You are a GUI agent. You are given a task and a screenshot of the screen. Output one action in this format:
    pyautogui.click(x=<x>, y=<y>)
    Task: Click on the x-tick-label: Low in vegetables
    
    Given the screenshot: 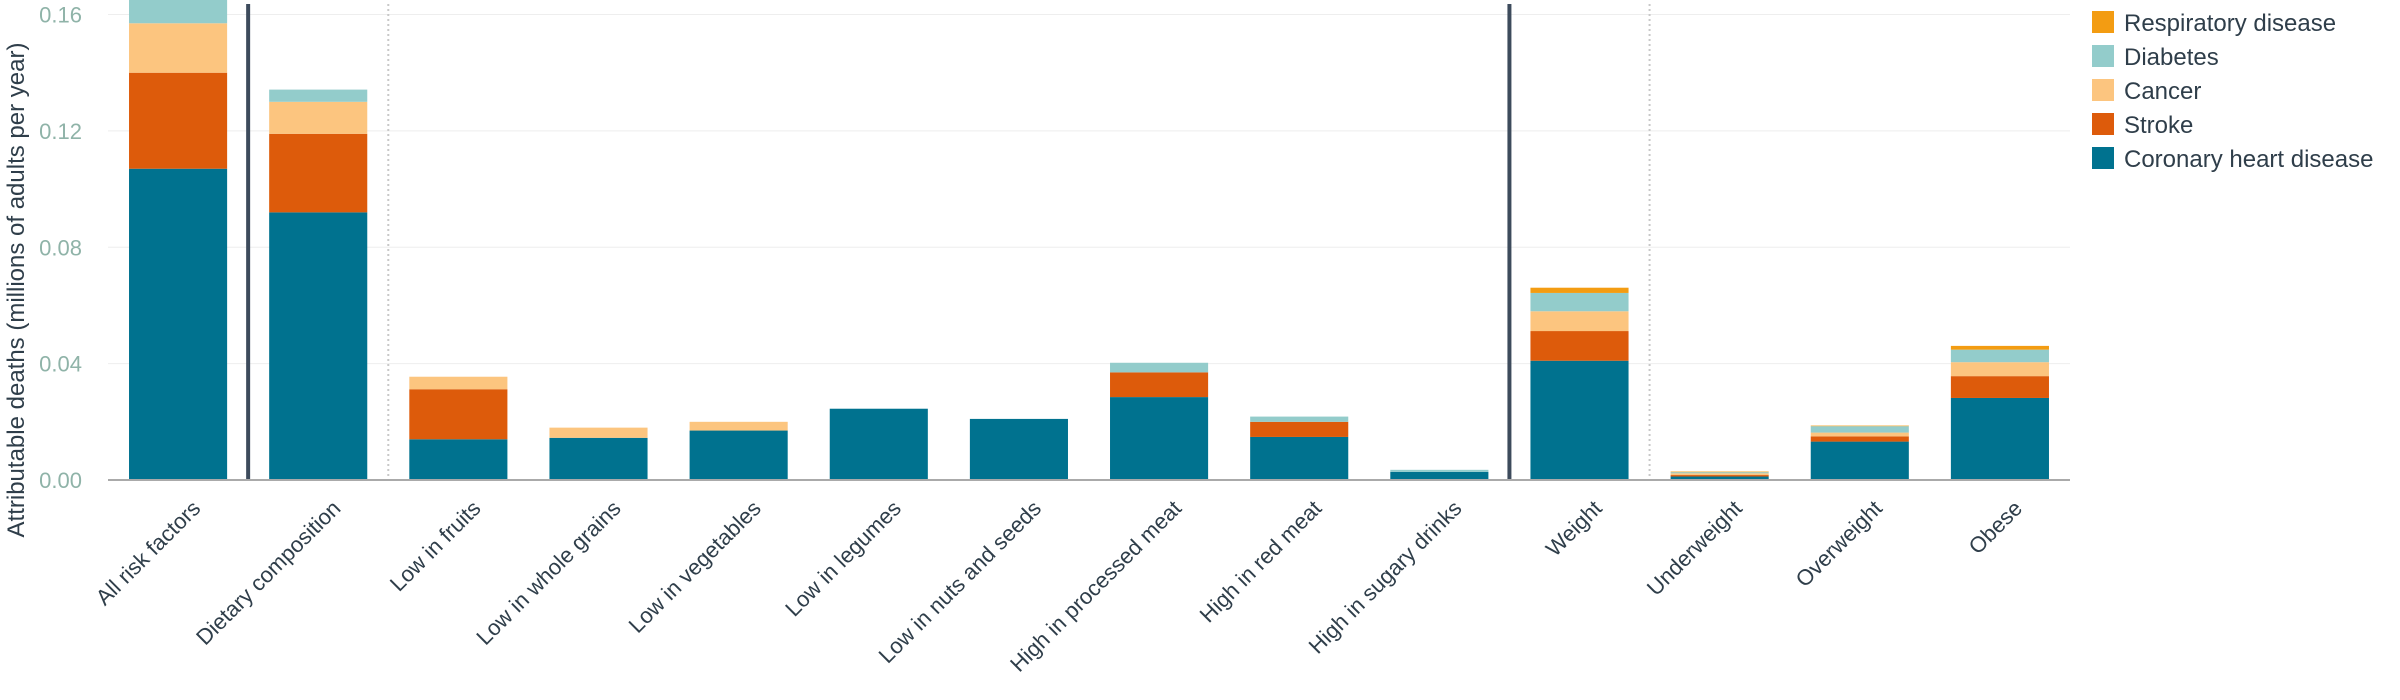 What is the action you would take?
    pyautogui.click(x=695, y=567)
    